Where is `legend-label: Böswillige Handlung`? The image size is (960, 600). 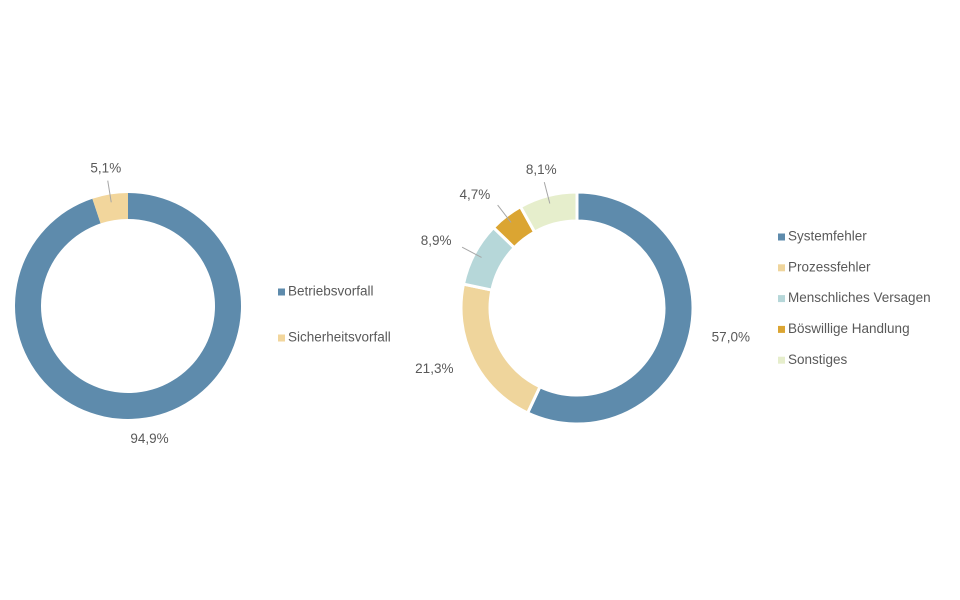
legend-label: Böswillige Handlung is located at coordinates (849, 328).